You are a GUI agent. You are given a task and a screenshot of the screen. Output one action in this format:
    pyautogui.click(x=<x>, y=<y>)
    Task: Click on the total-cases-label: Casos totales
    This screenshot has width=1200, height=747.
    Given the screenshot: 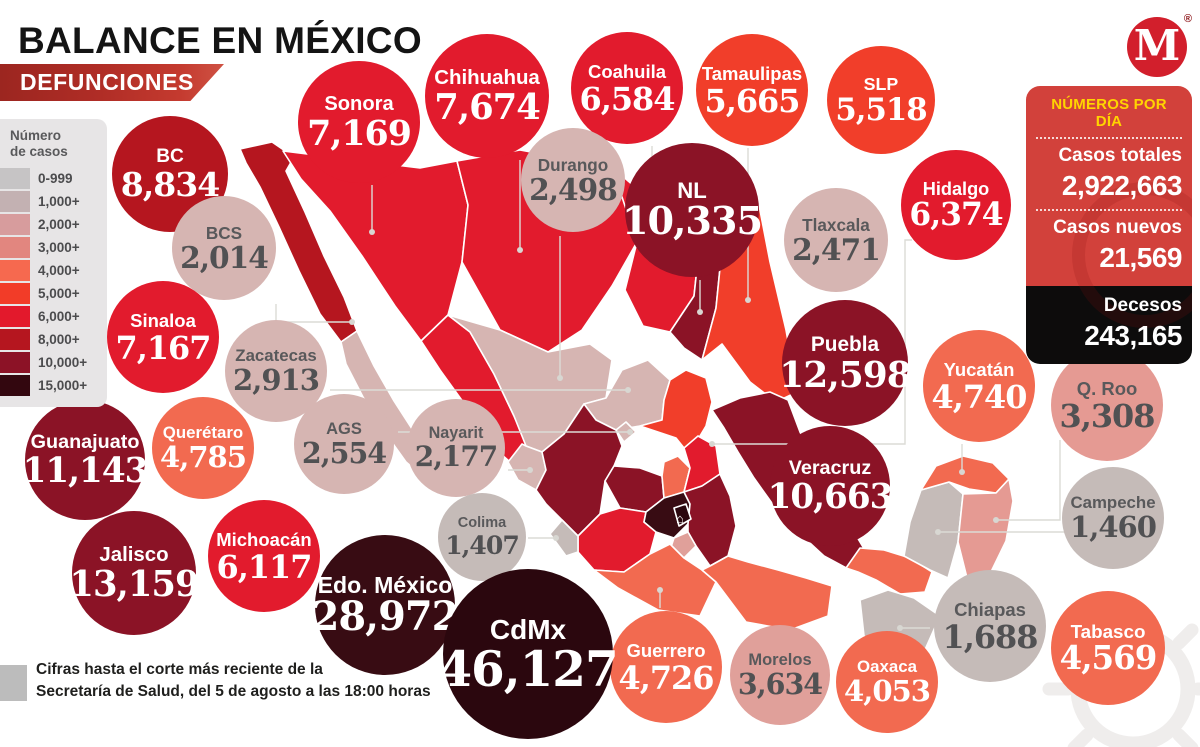 What is the action you would take?
    pyautogui.click(x=1120, y=155)
    